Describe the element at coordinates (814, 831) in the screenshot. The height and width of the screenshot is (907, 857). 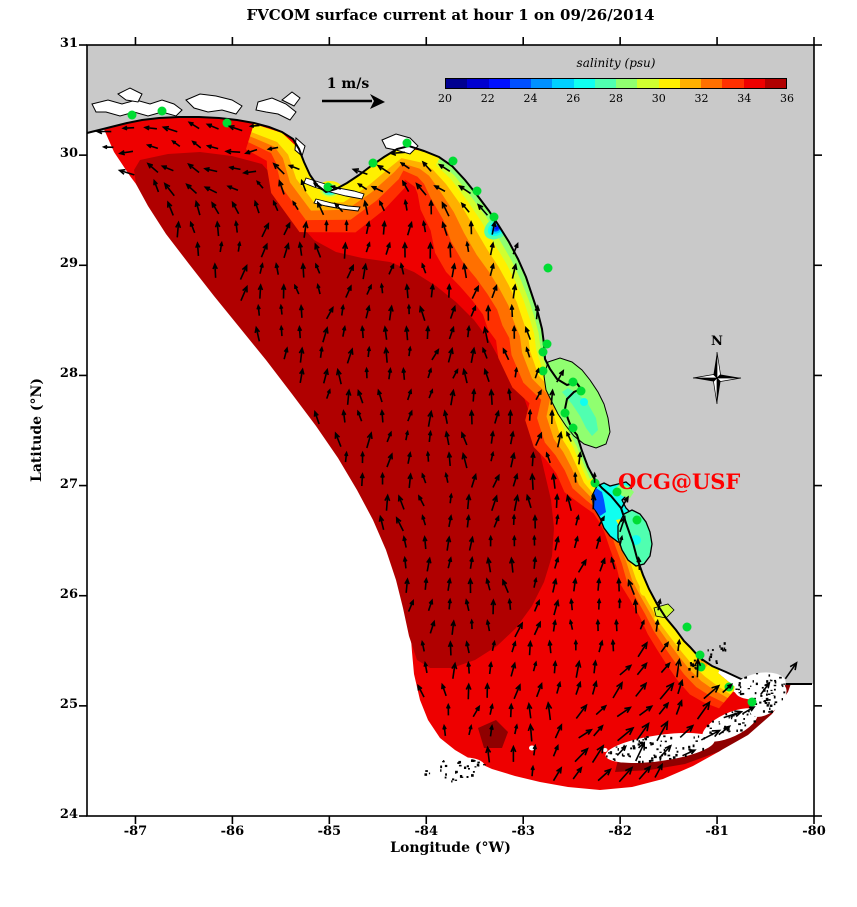
I see `x-tick-label: -80` at that location.